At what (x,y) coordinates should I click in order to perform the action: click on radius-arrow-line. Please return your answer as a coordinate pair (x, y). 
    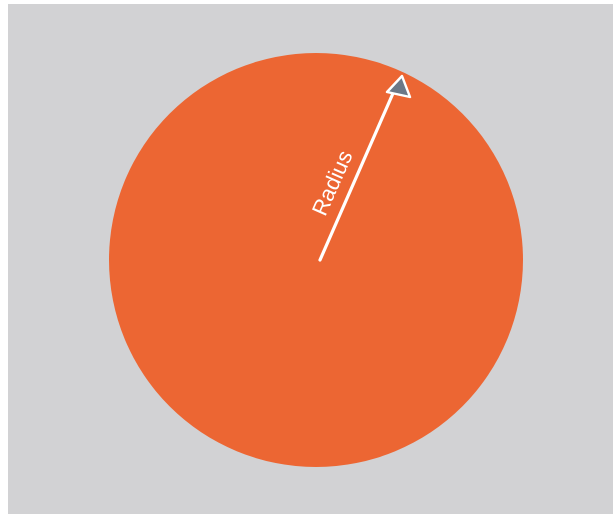
    Looking at the image, I should click on (357, 175).